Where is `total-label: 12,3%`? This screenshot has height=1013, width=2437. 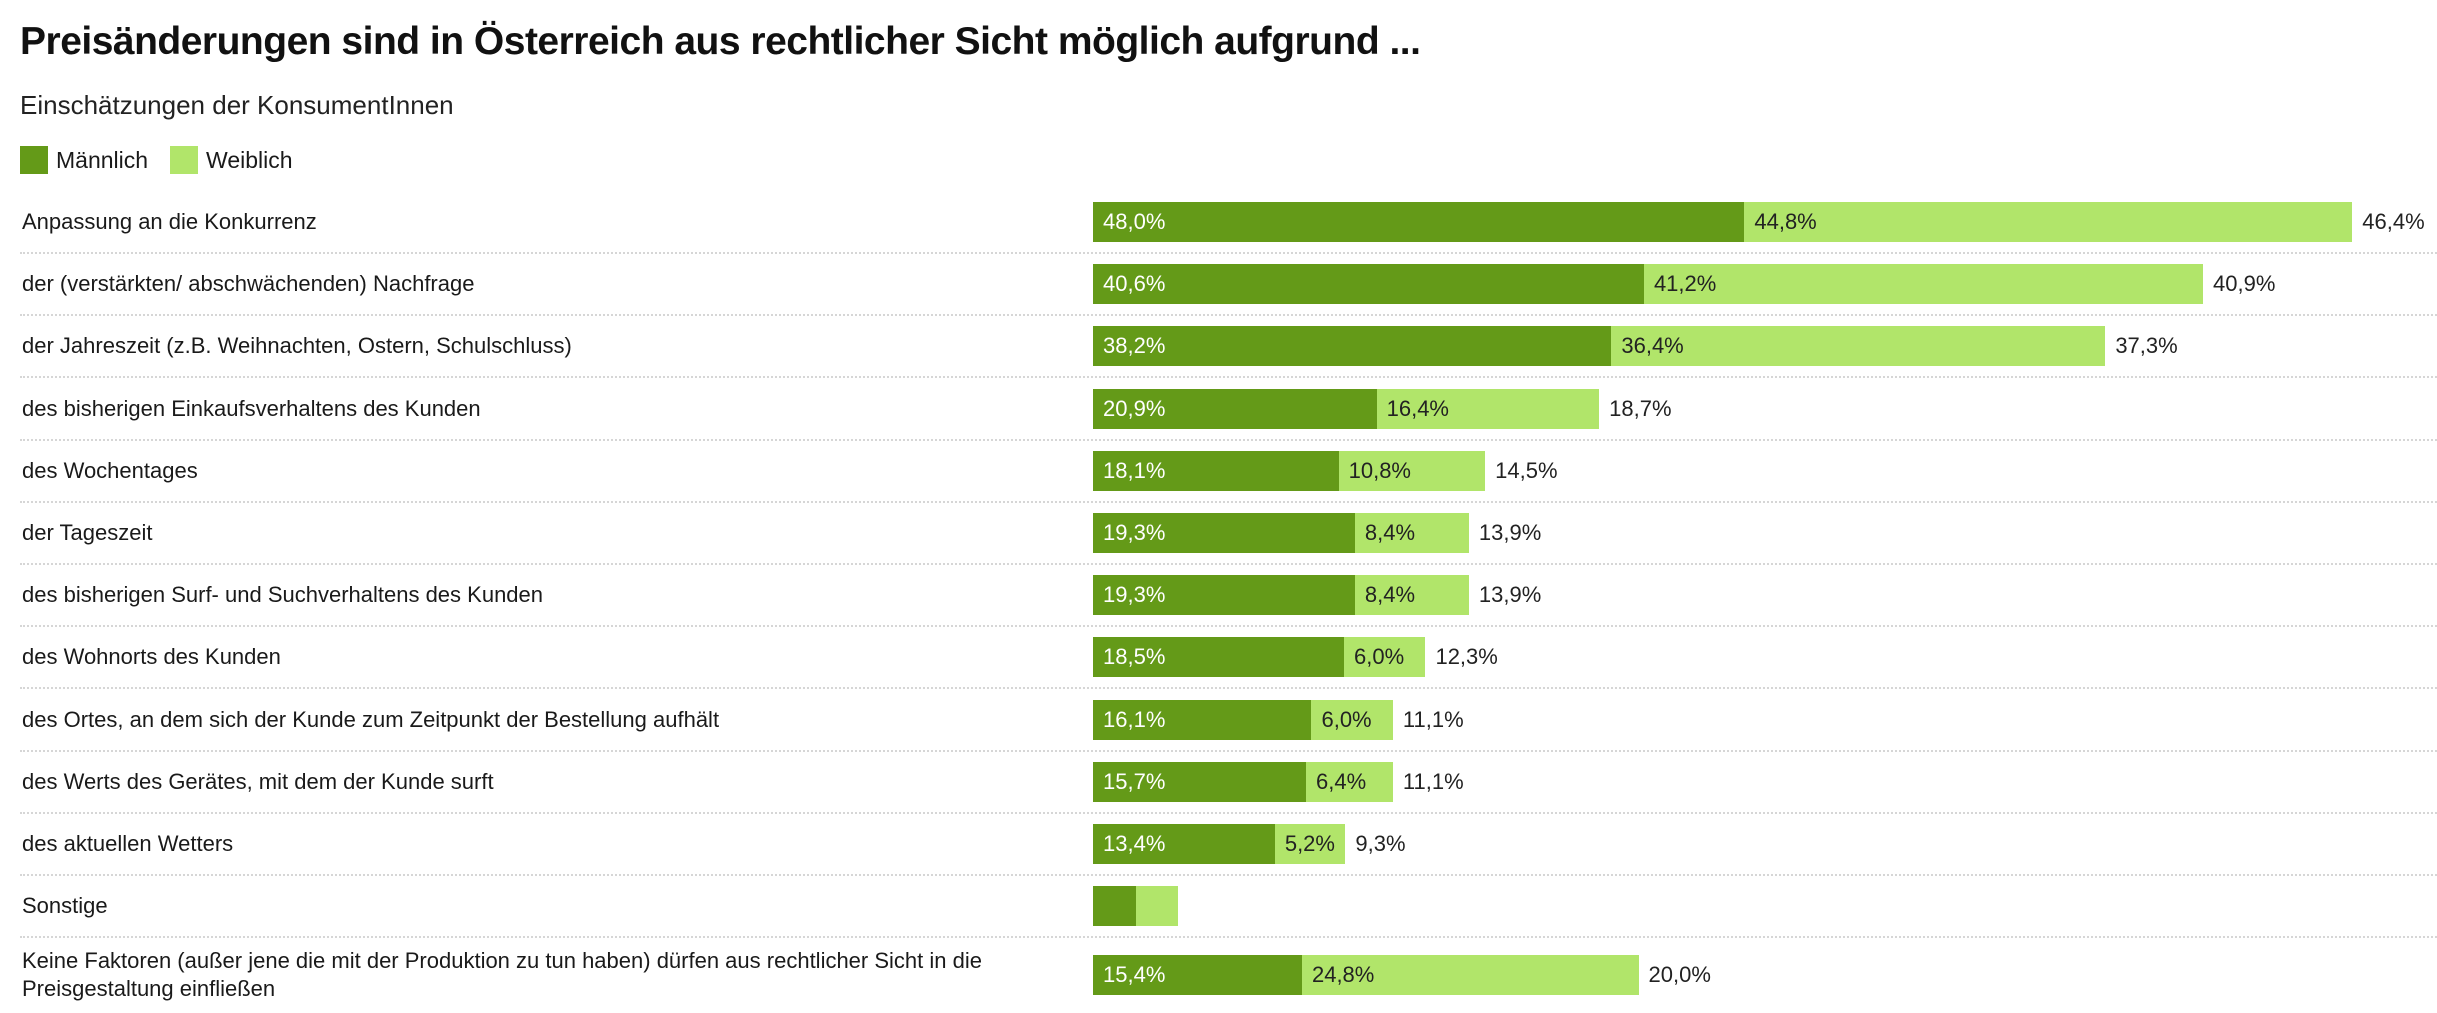 total-label: 12,3% is located at coordinates (1466, 657).